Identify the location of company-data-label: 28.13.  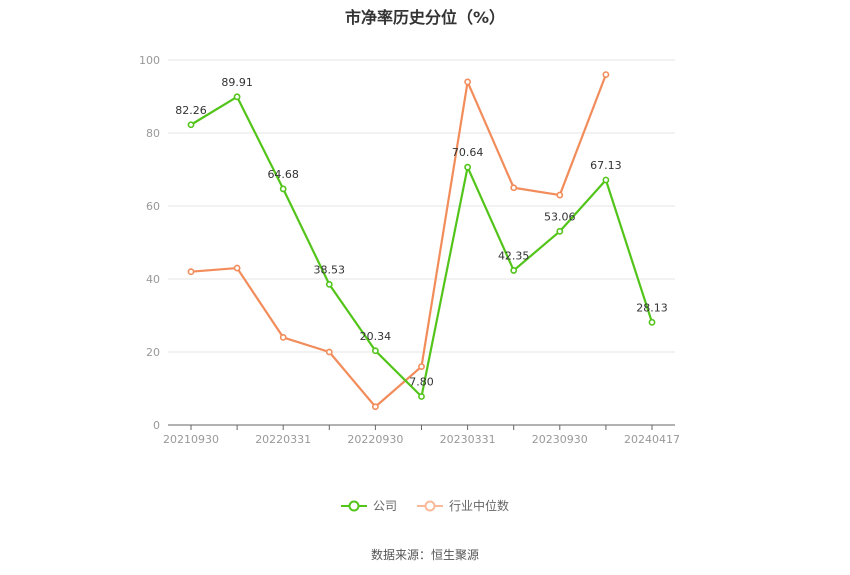
(652, 307).